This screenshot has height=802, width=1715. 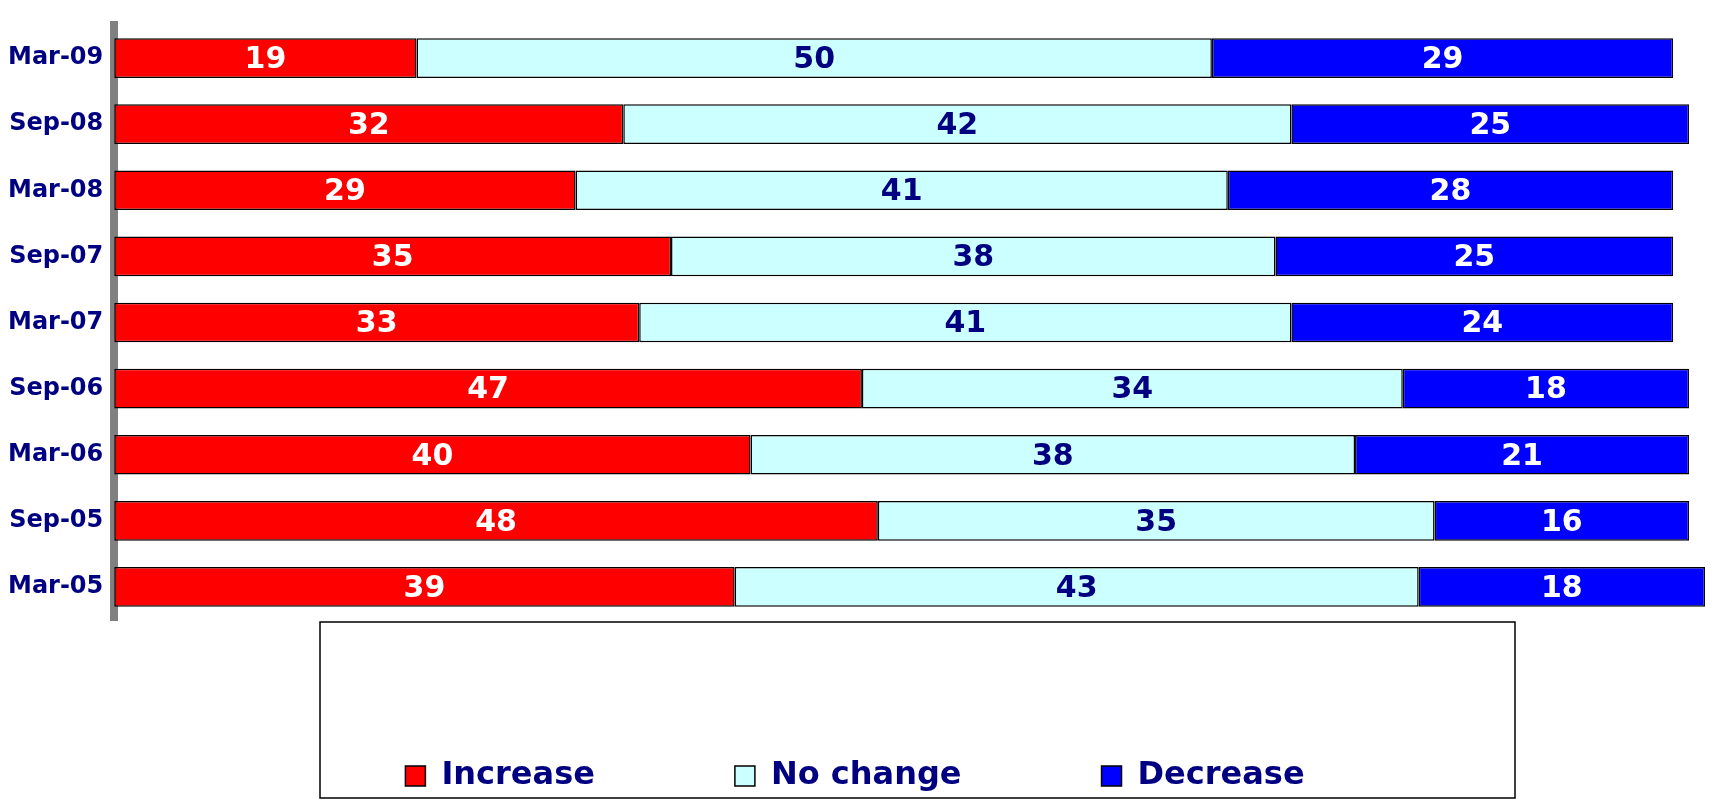 What do you see at coordinates (1221, 773) in the screenshot?
I see `legend-label: Decrease` at bounding box center [1221, 773].